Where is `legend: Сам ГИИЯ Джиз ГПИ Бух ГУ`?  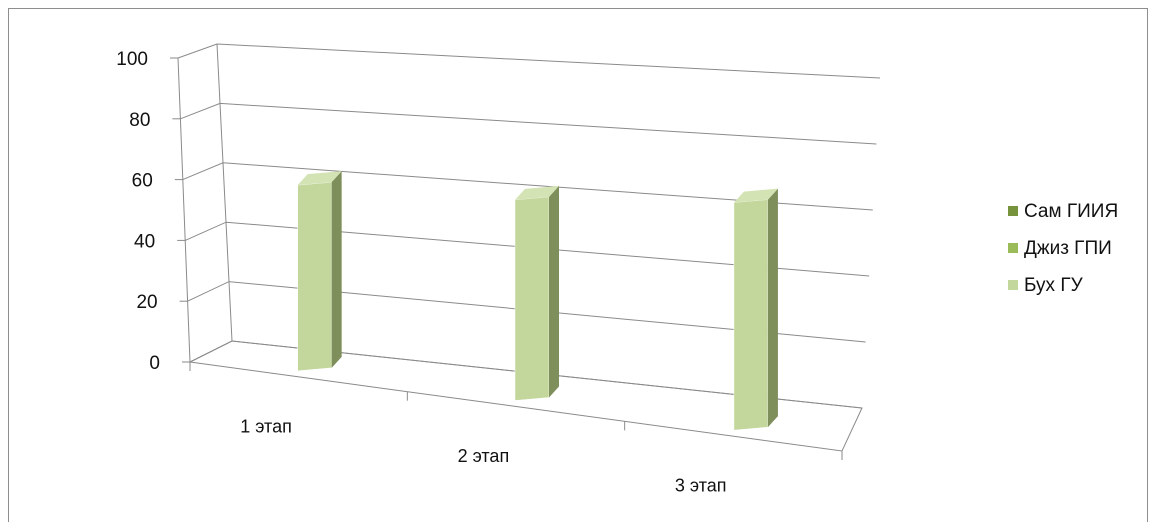 legend: Сам ГИИЯ Джиз ГПИ Бух ГУ is located at coordinates (1063, 248).